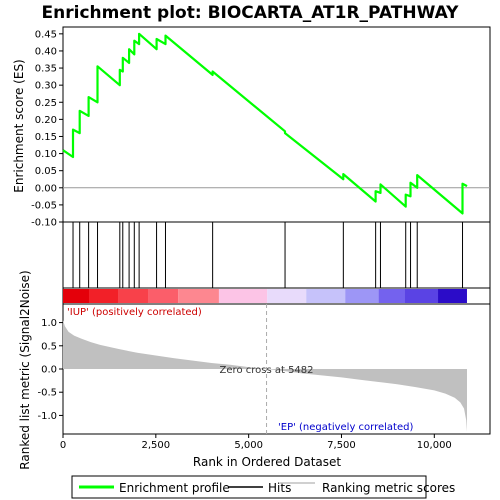  What do you see at coordinates (46, 137) in the screenshot?
I see `es-y-tick-label: 0.15` at bounding box center [46, 137].